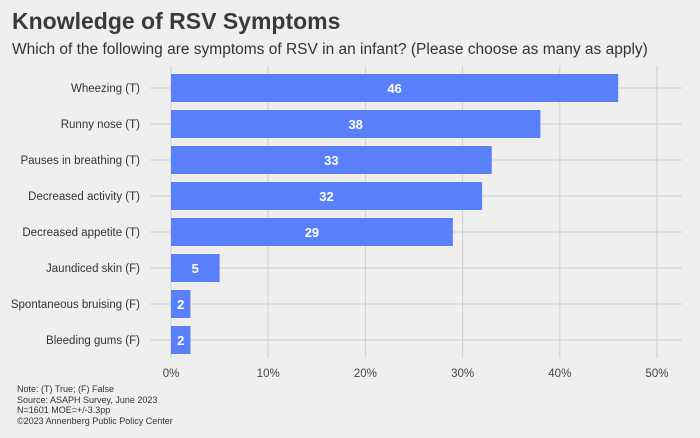  What do you see at coordinates (84, 197) in the screenshot?
I see `y-category-label: Decreased activity (T)` at bounding box center [84, 197].